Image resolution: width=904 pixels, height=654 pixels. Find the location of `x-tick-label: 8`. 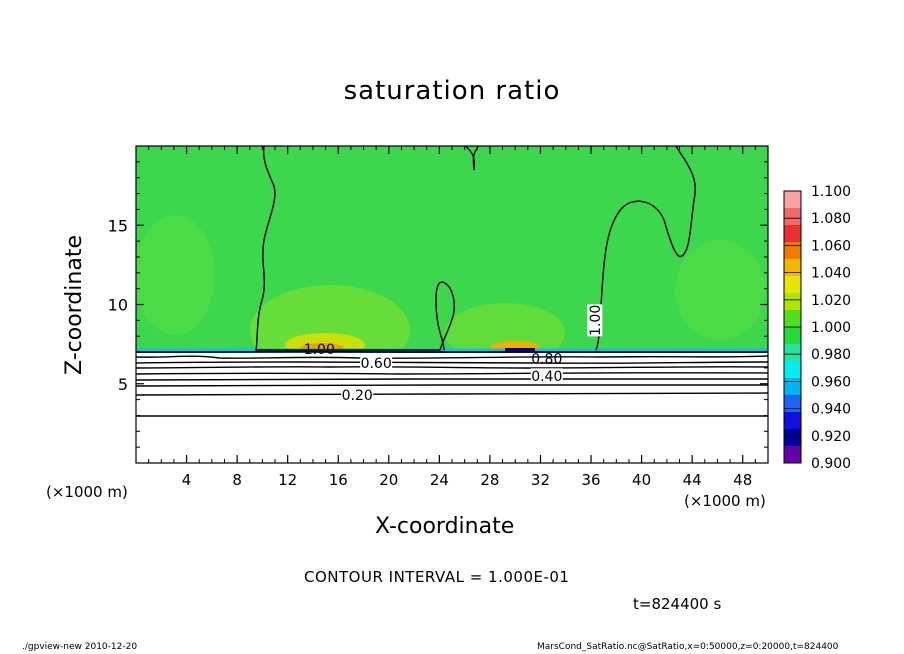

x-tick-label: 8 is located at coordinates (237, 480).